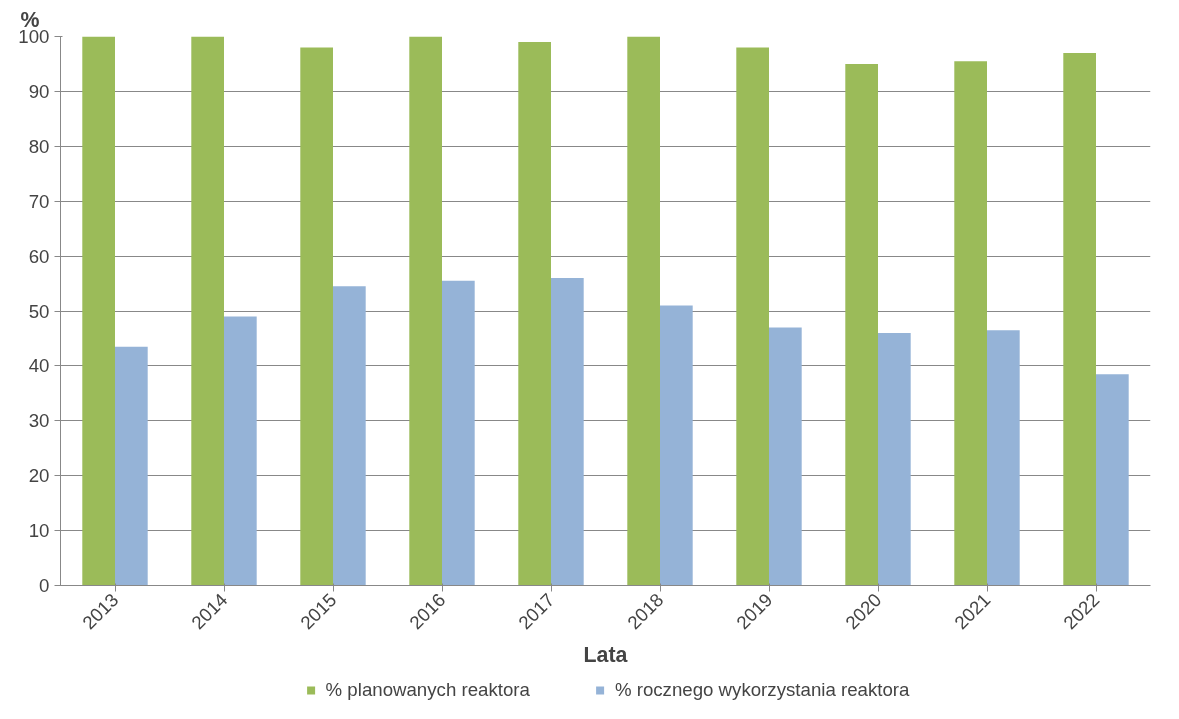 This screenshot has width=1179, height=719. I want to click on legend-label: % rocznego wykorzystania reaktora, so click(762, 690).